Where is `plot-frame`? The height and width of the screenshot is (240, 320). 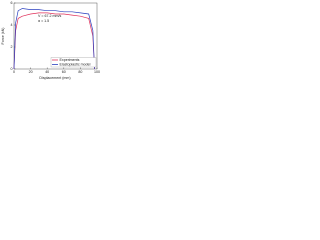 plot-frame is located at coordinates (55, 36).